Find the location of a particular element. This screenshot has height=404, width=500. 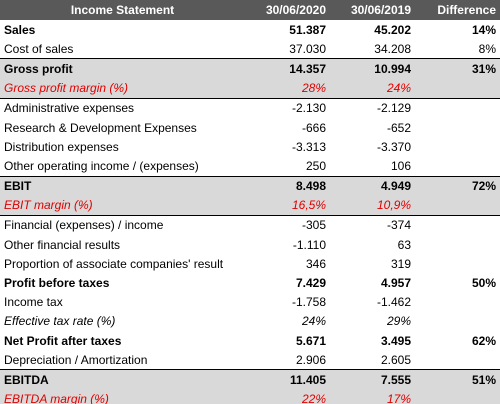

value-2020: 37.030 is located at coordinates (307, 48).